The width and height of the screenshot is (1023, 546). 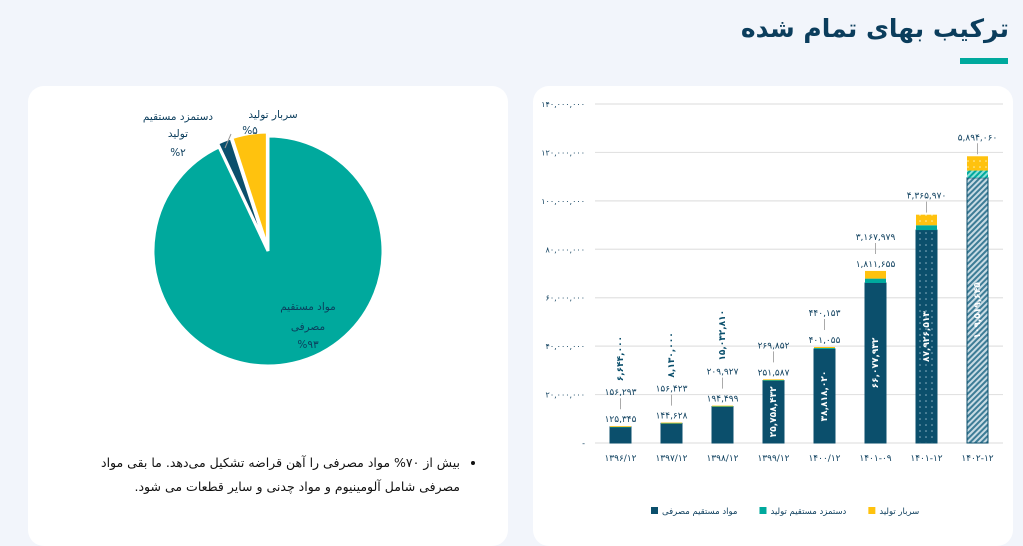 I want to click on bar-value-label: ۱۹۴,۴۹۹, so click(x=723, y=400).